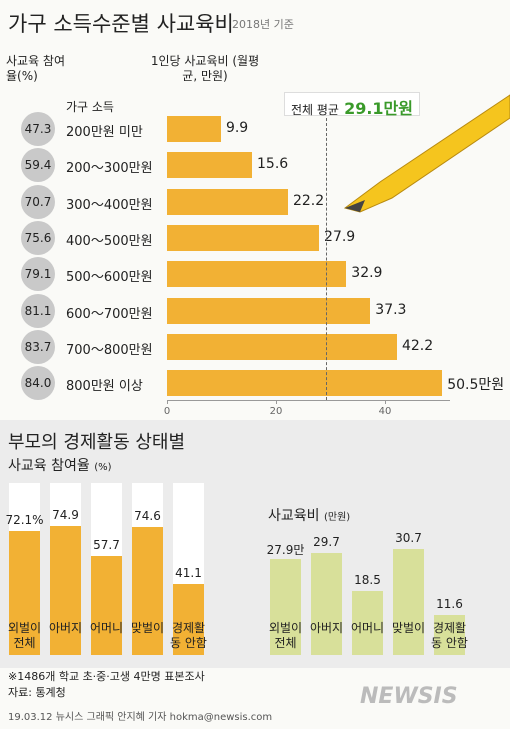 The image size is (510, 729). What do you see at coordinates (237, 128) in the screenshot?
I see `value-label: 9.9` at bounding box center [237, 128].